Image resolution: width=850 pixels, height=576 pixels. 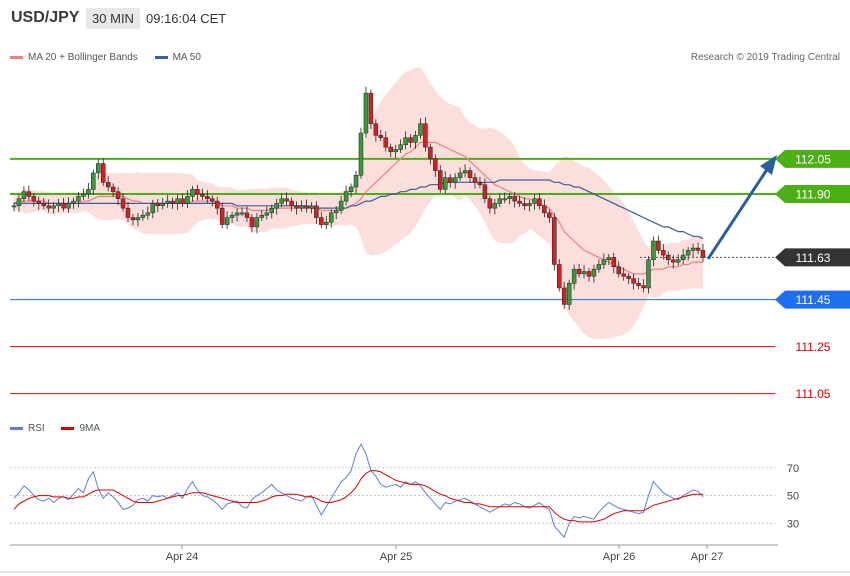 I want to click on rsi-tick-2: 70, so click(x=793, y=469).